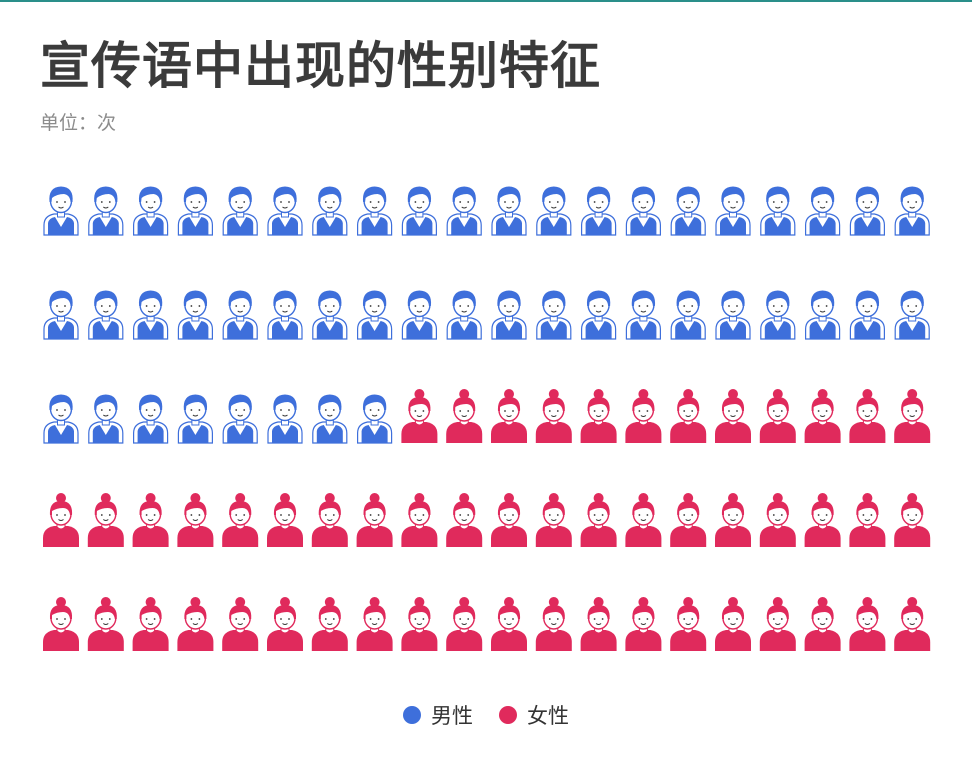  I want to click on legend-dot-female, so click(508, 715).